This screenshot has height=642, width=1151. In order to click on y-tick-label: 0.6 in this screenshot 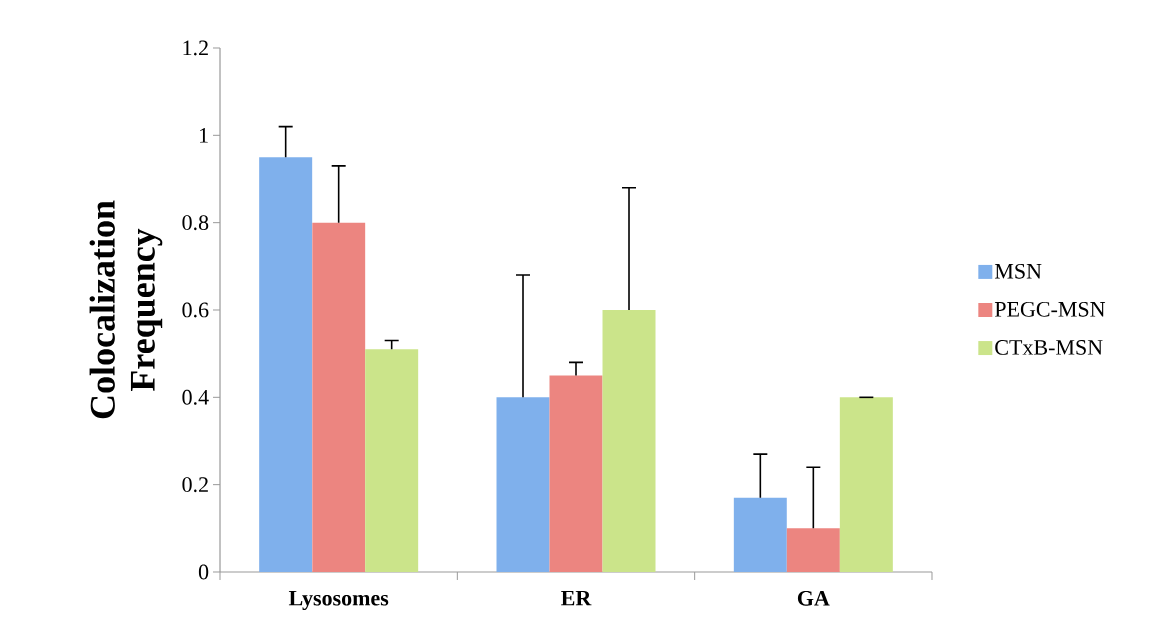, I will do `click(195, 310)`.